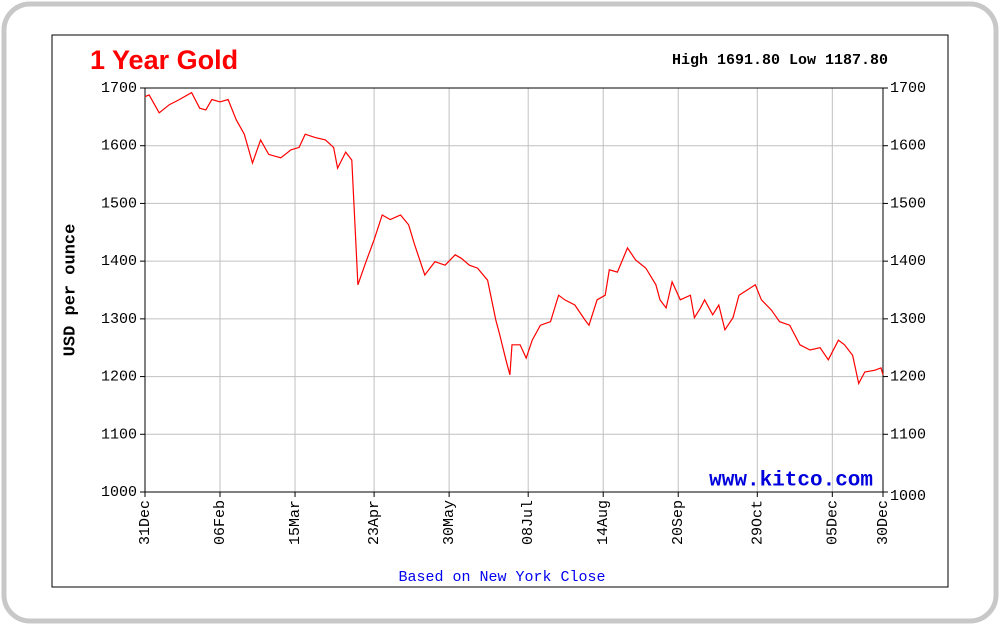 The width and height of the screenshot is (1000, 625). Describe the element at coordinates (908, 319) in the screenshot. I see `y2-tick-label: 1300` at that location.